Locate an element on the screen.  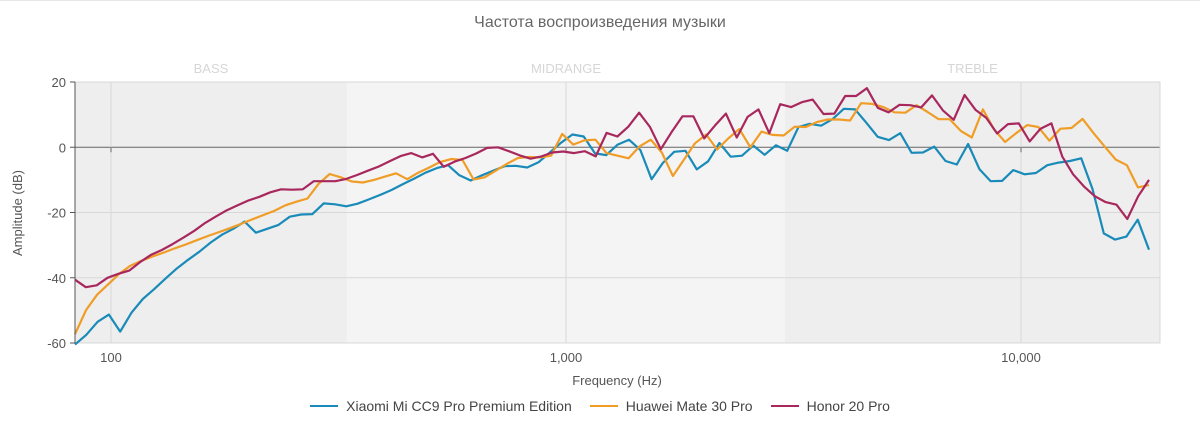
legend-item-1: Huawei Mate 30 Pro is located at coordinates (671, 406).